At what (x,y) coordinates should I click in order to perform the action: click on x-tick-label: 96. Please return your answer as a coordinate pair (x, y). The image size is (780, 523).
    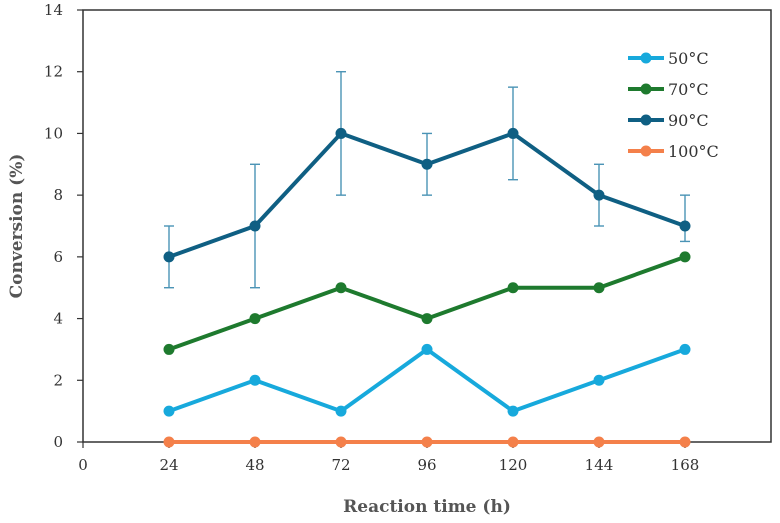
    Looking at the image, I should click on (426, 465).